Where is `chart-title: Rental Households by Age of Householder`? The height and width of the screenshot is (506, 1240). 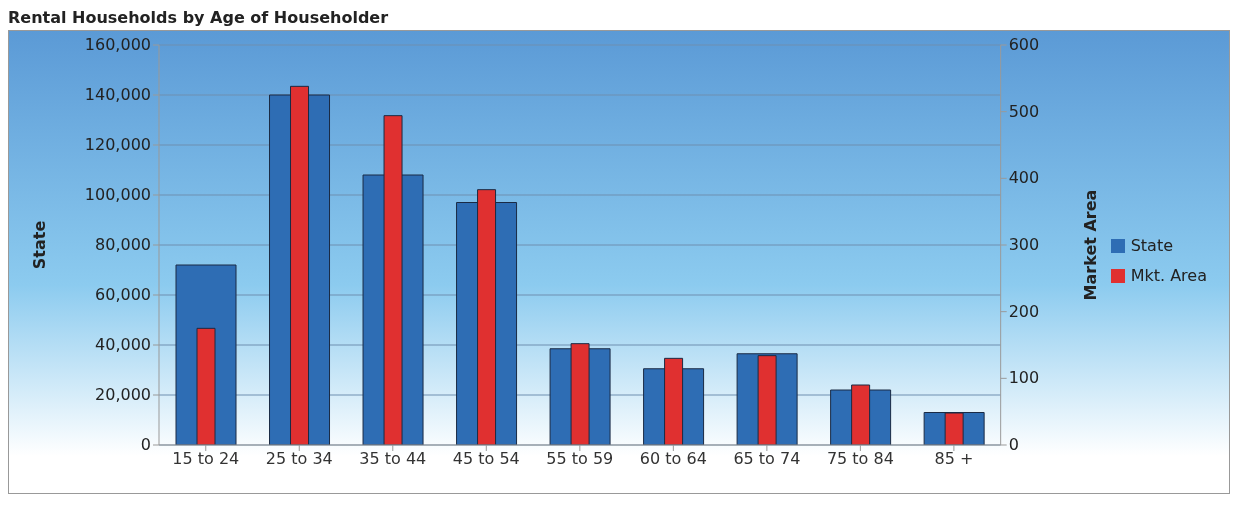
chart-title: Rental Households by Age of Householder is located at coordinates (199, 18).